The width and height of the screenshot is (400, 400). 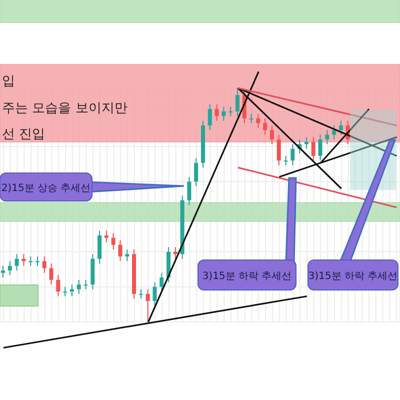 What do you see at coordinates (24, 134) in the screenshot?
I see `annotation: 선 진입` at bounding box center [24, 134].